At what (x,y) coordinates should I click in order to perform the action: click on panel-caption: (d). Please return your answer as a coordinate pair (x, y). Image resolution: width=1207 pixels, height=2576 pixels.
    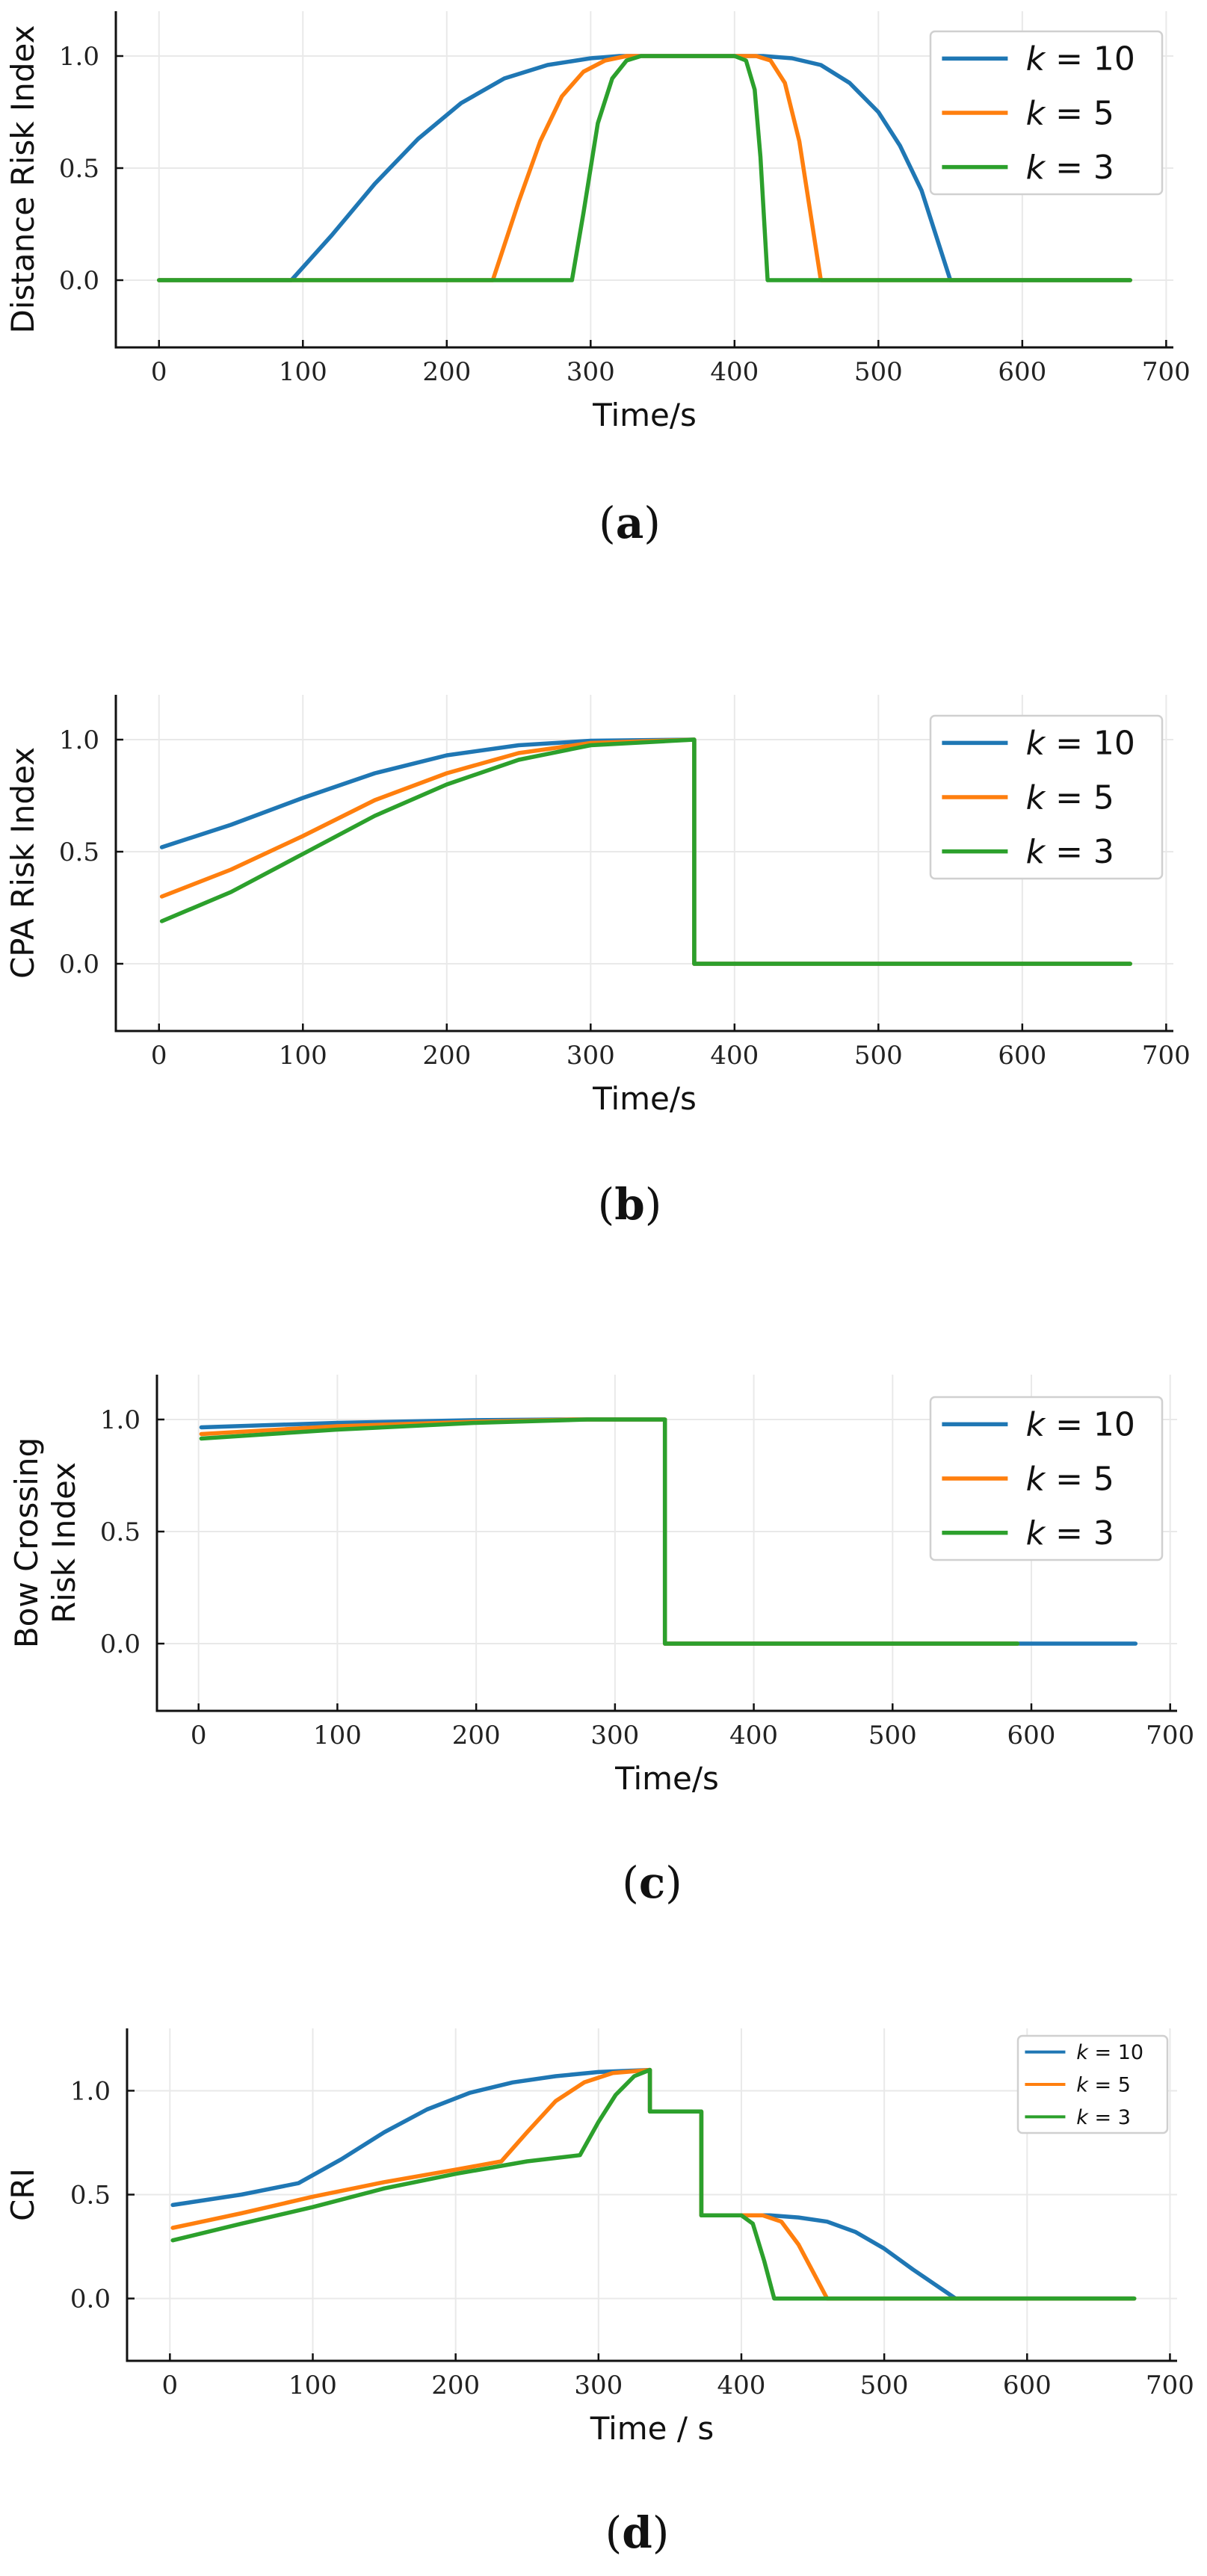
    Looking at the image, I should click on (637, 2532).